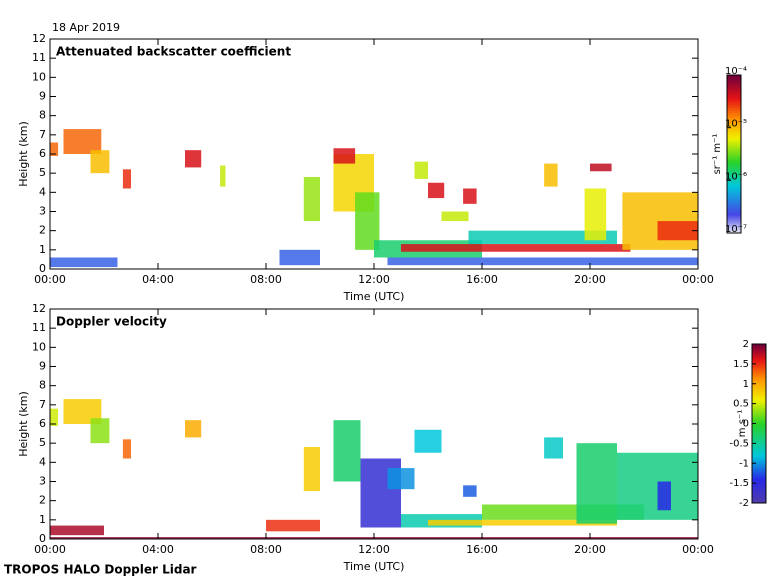 This screenshot has width=780, height=580. I want to click on colorbar-tick-label: 10⁻⁶, so click(736, 176).